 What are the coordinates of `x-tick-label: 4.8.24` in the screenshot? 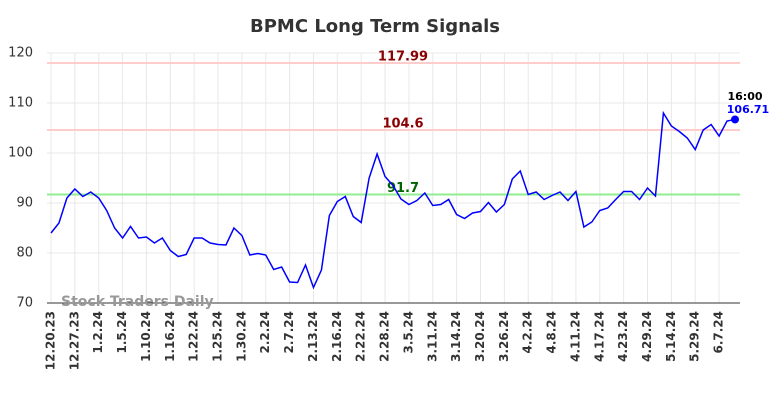 It's located at (552, 332).